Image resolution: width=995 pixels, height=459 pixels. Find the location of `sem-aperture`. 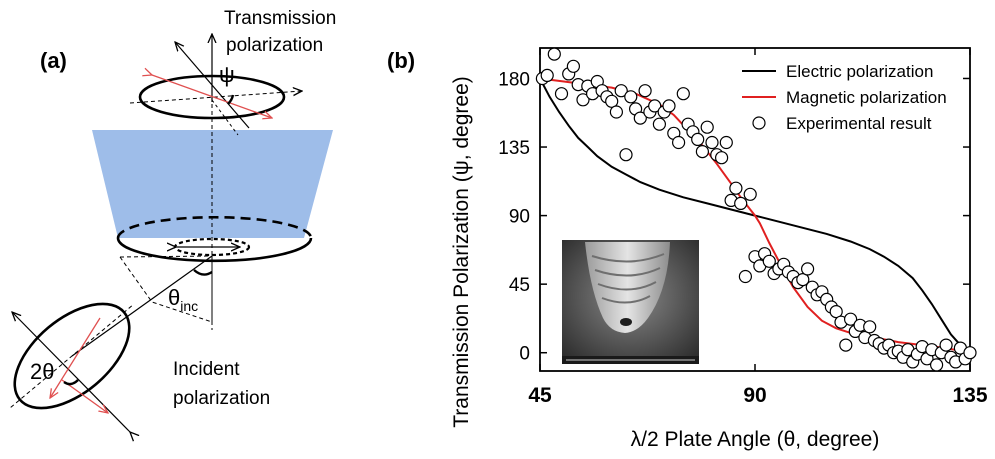

sem-aperture is located at coordinates (626, 322).